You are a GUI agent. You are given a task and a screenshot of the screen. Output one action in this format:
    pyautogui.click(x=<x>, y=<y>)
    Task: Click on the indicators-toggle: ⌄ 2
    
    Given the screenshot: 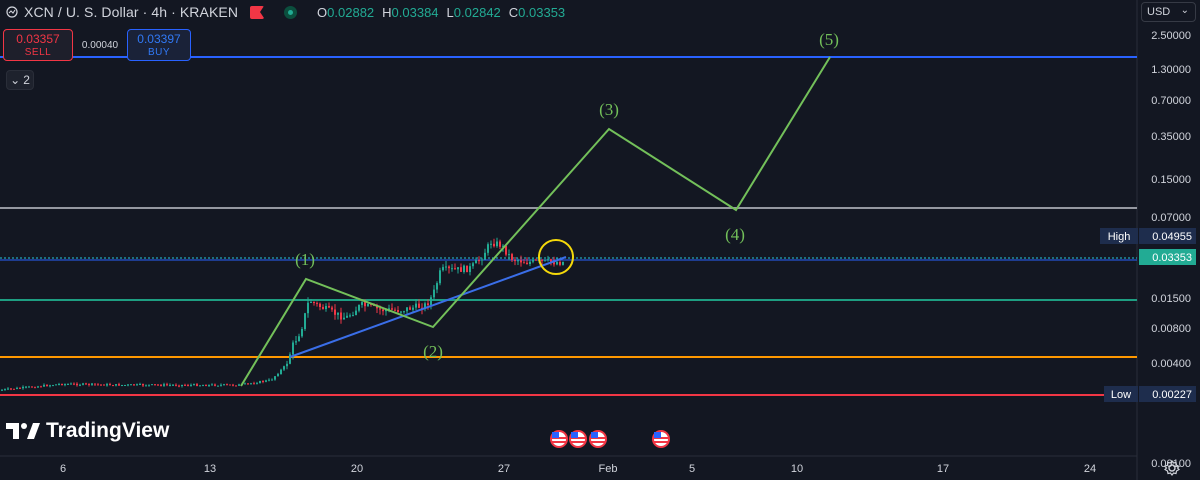 What is the action you would take?
    pyautogui.click(x=20, y=80)
    